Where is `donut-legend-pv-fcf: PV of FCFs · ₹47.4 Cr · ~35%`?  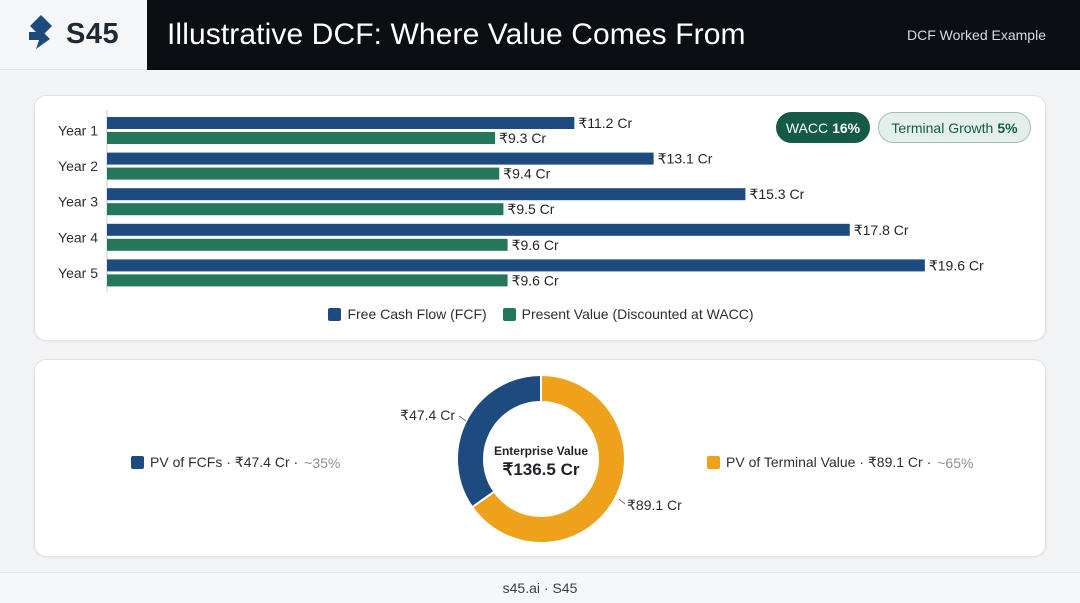 donut-legend-pv-fcf: PV of FCFs · ₹47.4 Cr · ~35% is located at coordinates (235, 462).